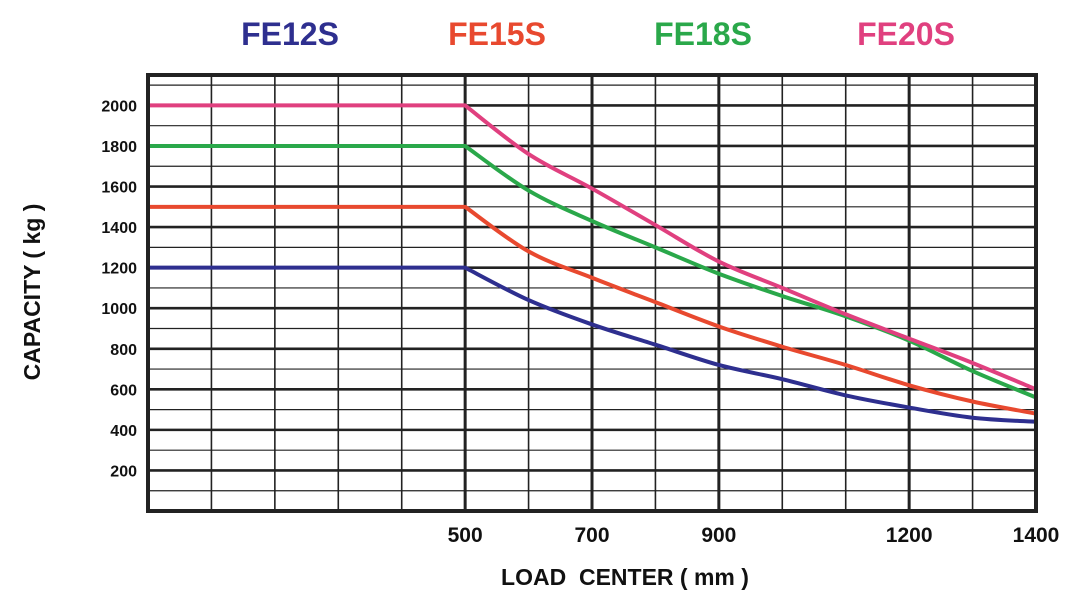  What do you see at coordinates (625, 577) in the screenshot?
I see `x-axis-title: LOAD CENTER ( mm )` at bounding box center [625, 577].